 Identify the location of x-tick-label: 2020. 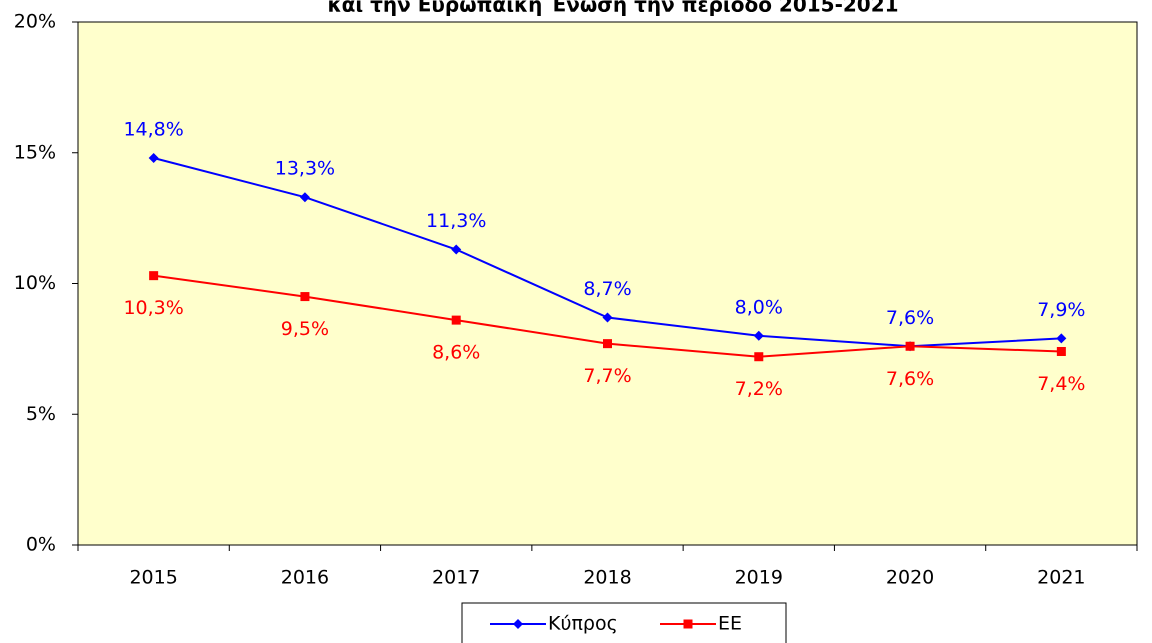
(910, 578).